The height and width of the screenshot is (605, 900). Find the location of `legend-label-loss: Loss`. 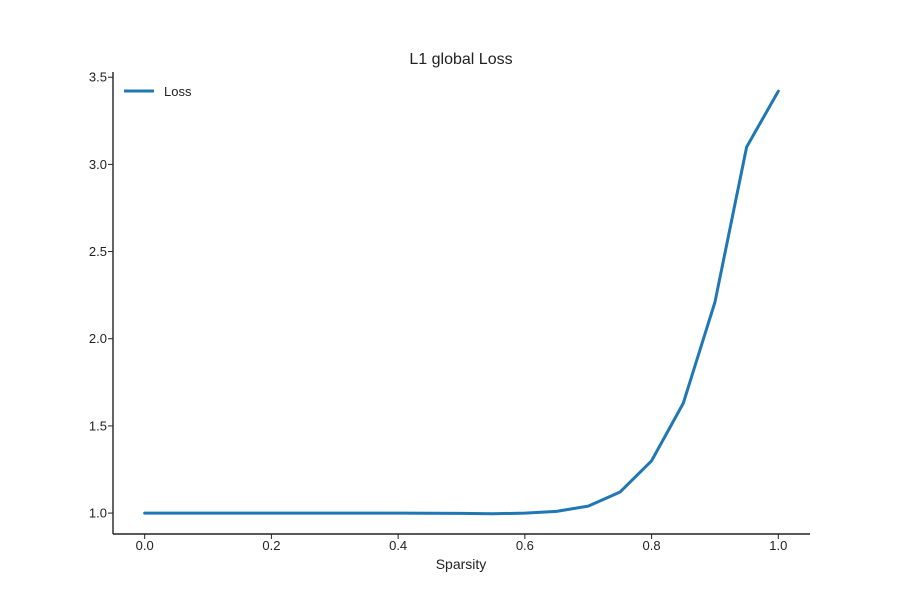

legend-label-loss: Loss is located at coordinates (178, 91).